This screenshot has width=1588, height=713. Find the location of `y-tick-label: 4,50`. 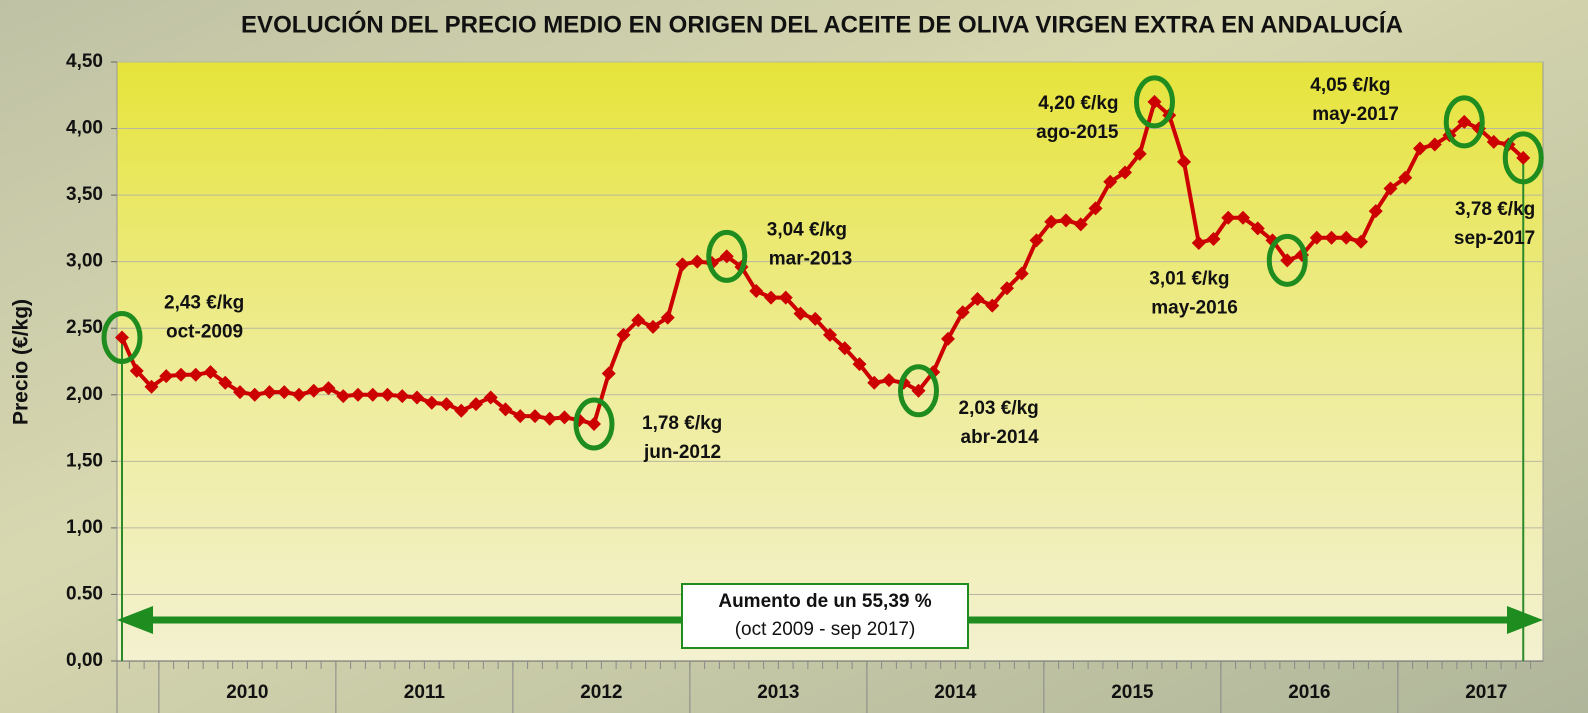

y-tick-label: 4,50 is located at coordinates (84, 61).